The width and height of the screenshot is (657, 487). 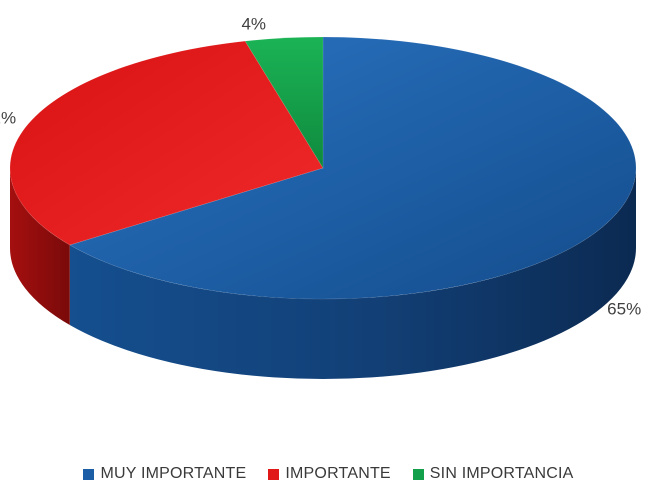 I want to click on legend-item-sin-importancia: SIN IMPORTANCIA, so click(x=493, y=474).